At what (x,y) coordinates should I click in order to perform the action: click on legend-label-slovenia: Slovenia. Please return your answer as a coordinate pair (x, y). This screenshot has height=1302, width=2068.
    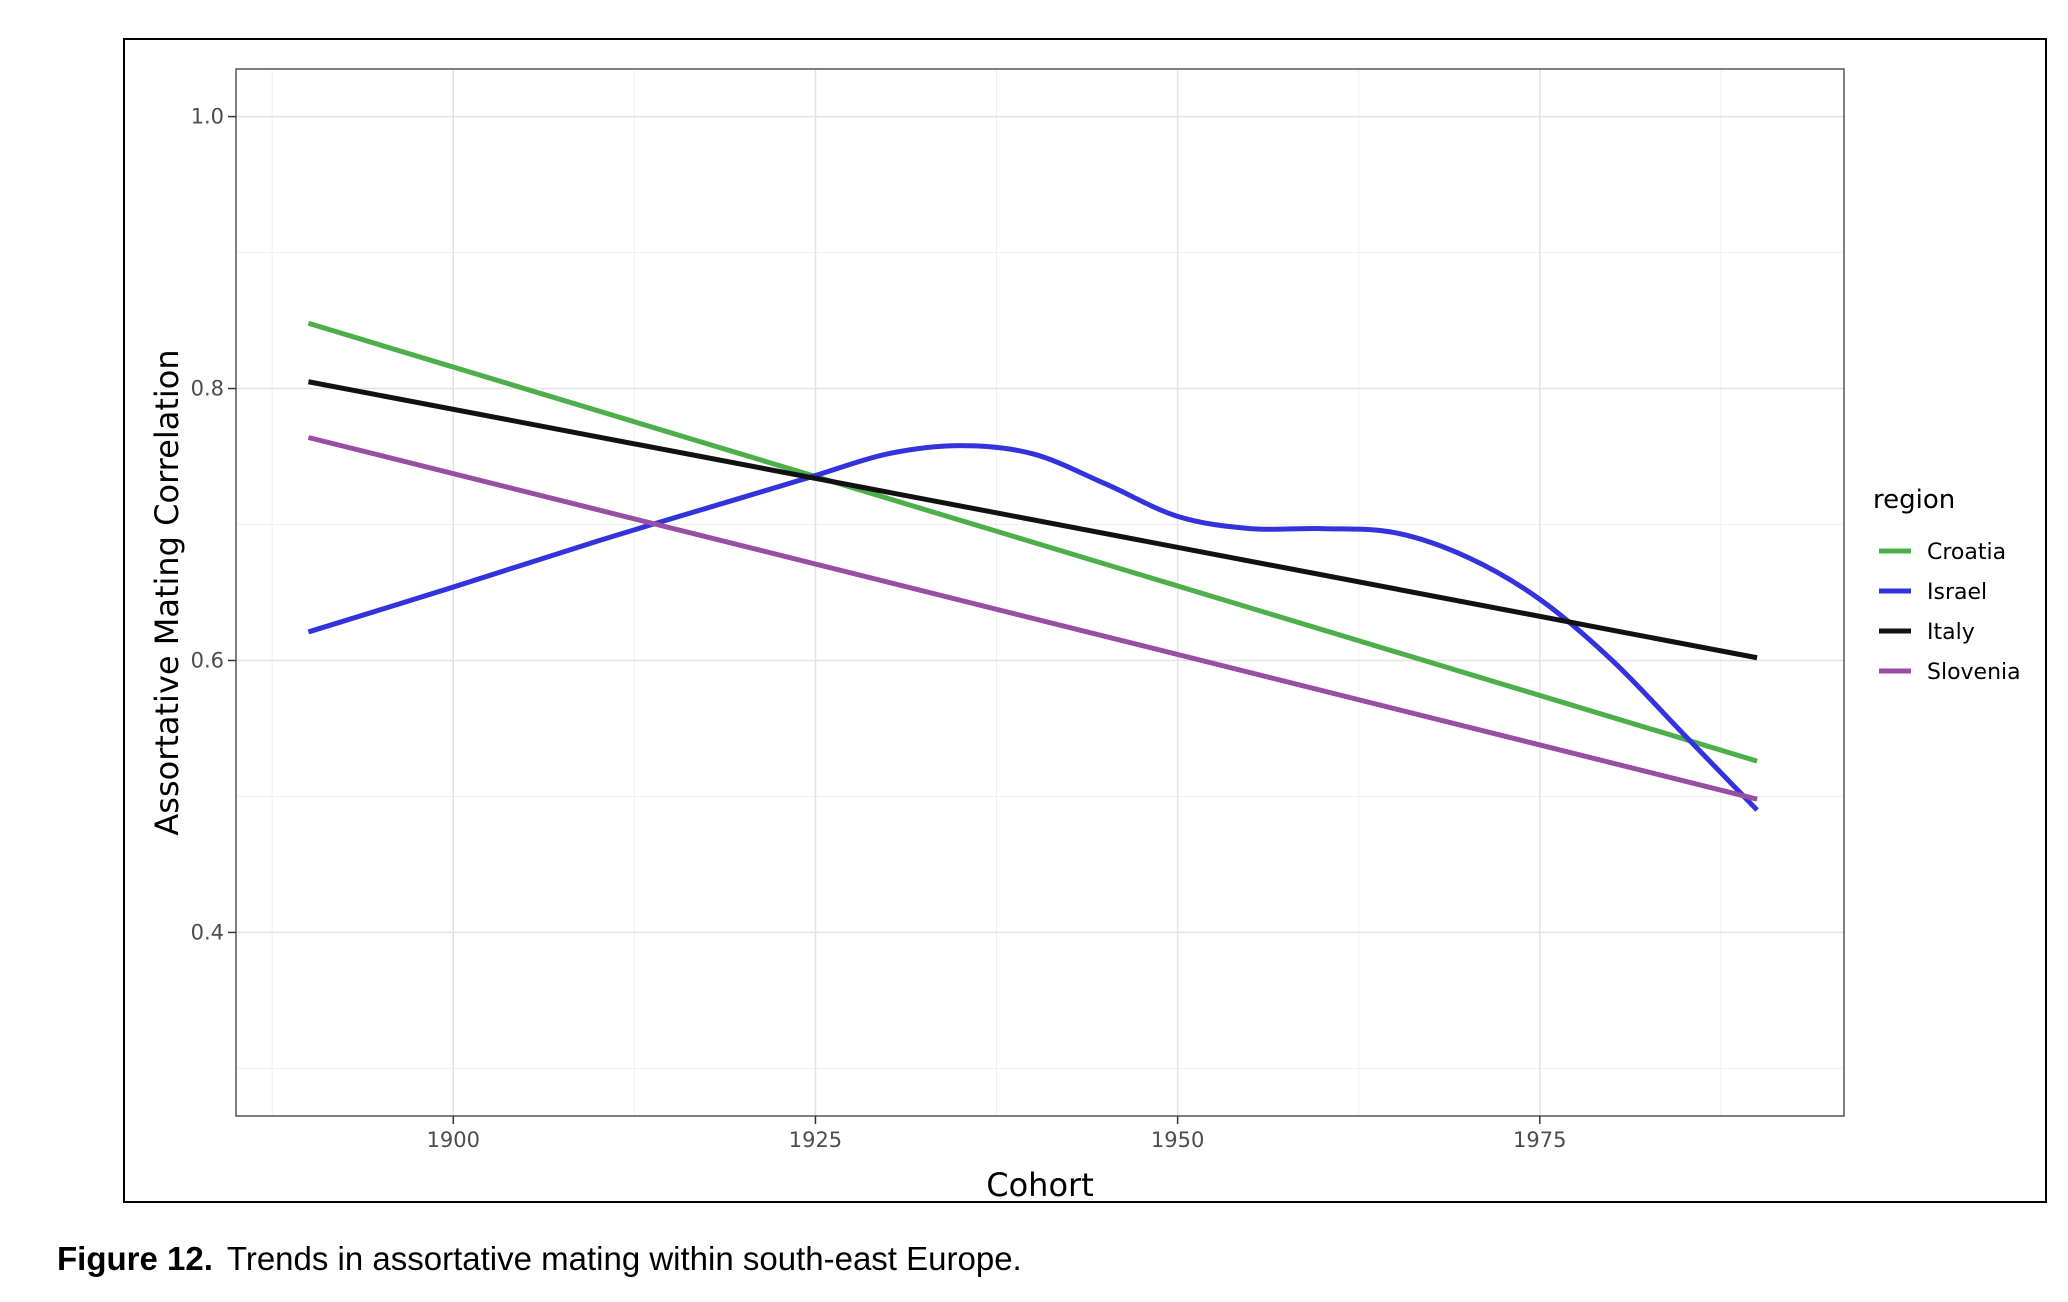
    Looking at the image, I should click on (1974, 672).